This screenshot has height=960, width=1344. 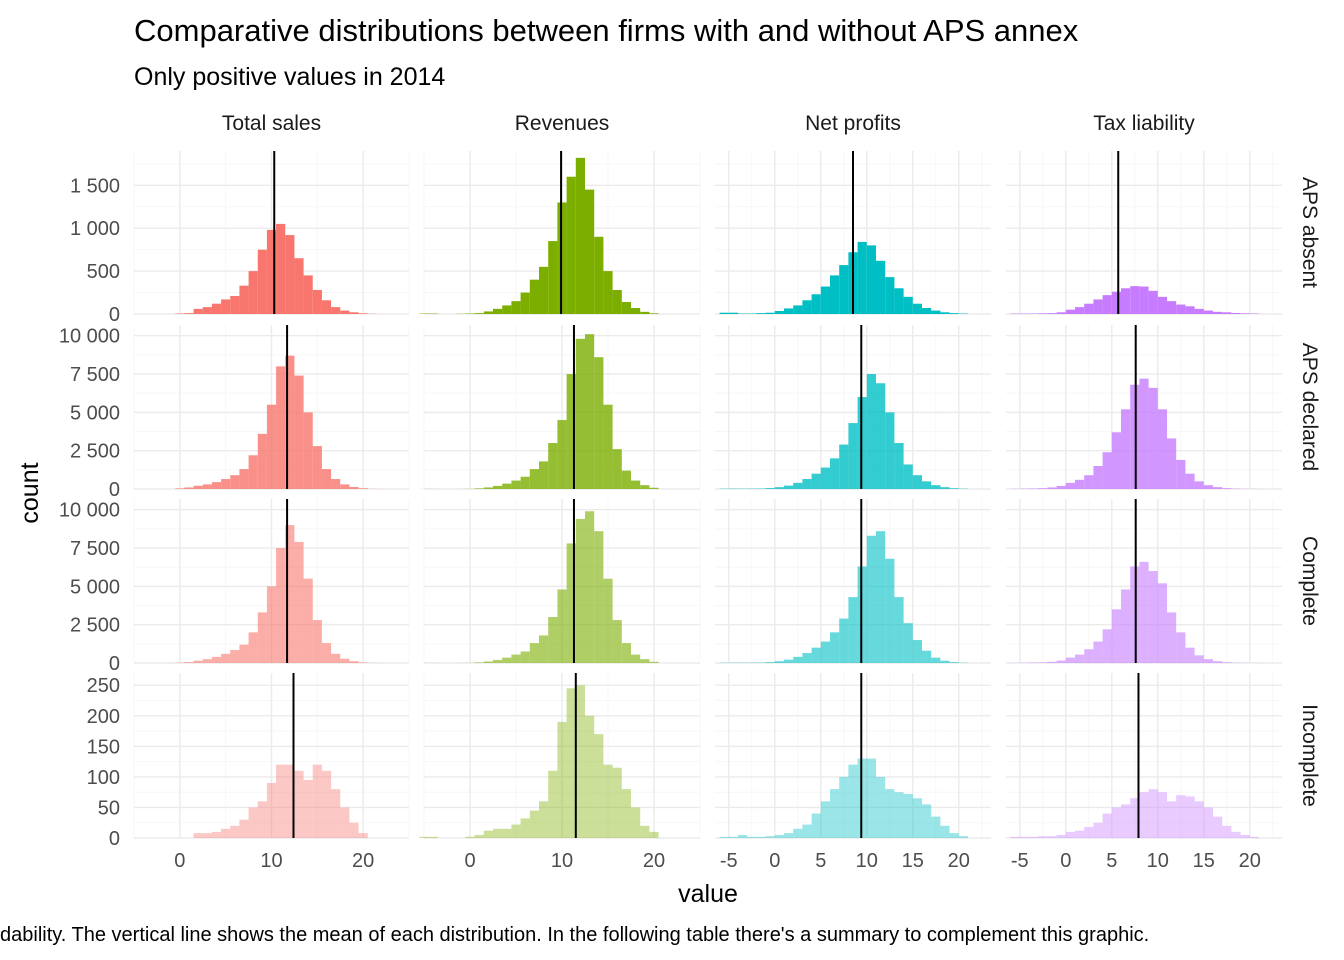 What do you see at coordinates (1309, 407) in the screenshot?
I see `facet-row-label-aps-declared: APS declared` at bounding box center [1309, 407].